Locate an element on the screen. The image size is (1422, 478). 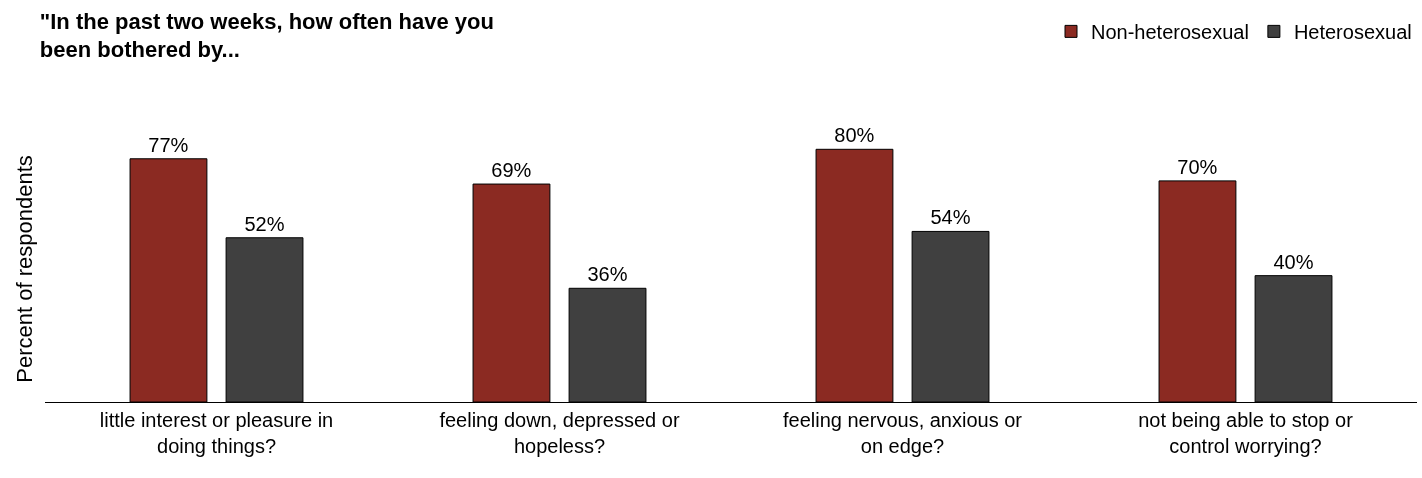
data-label: 54% is located at coordinates (950, 217).